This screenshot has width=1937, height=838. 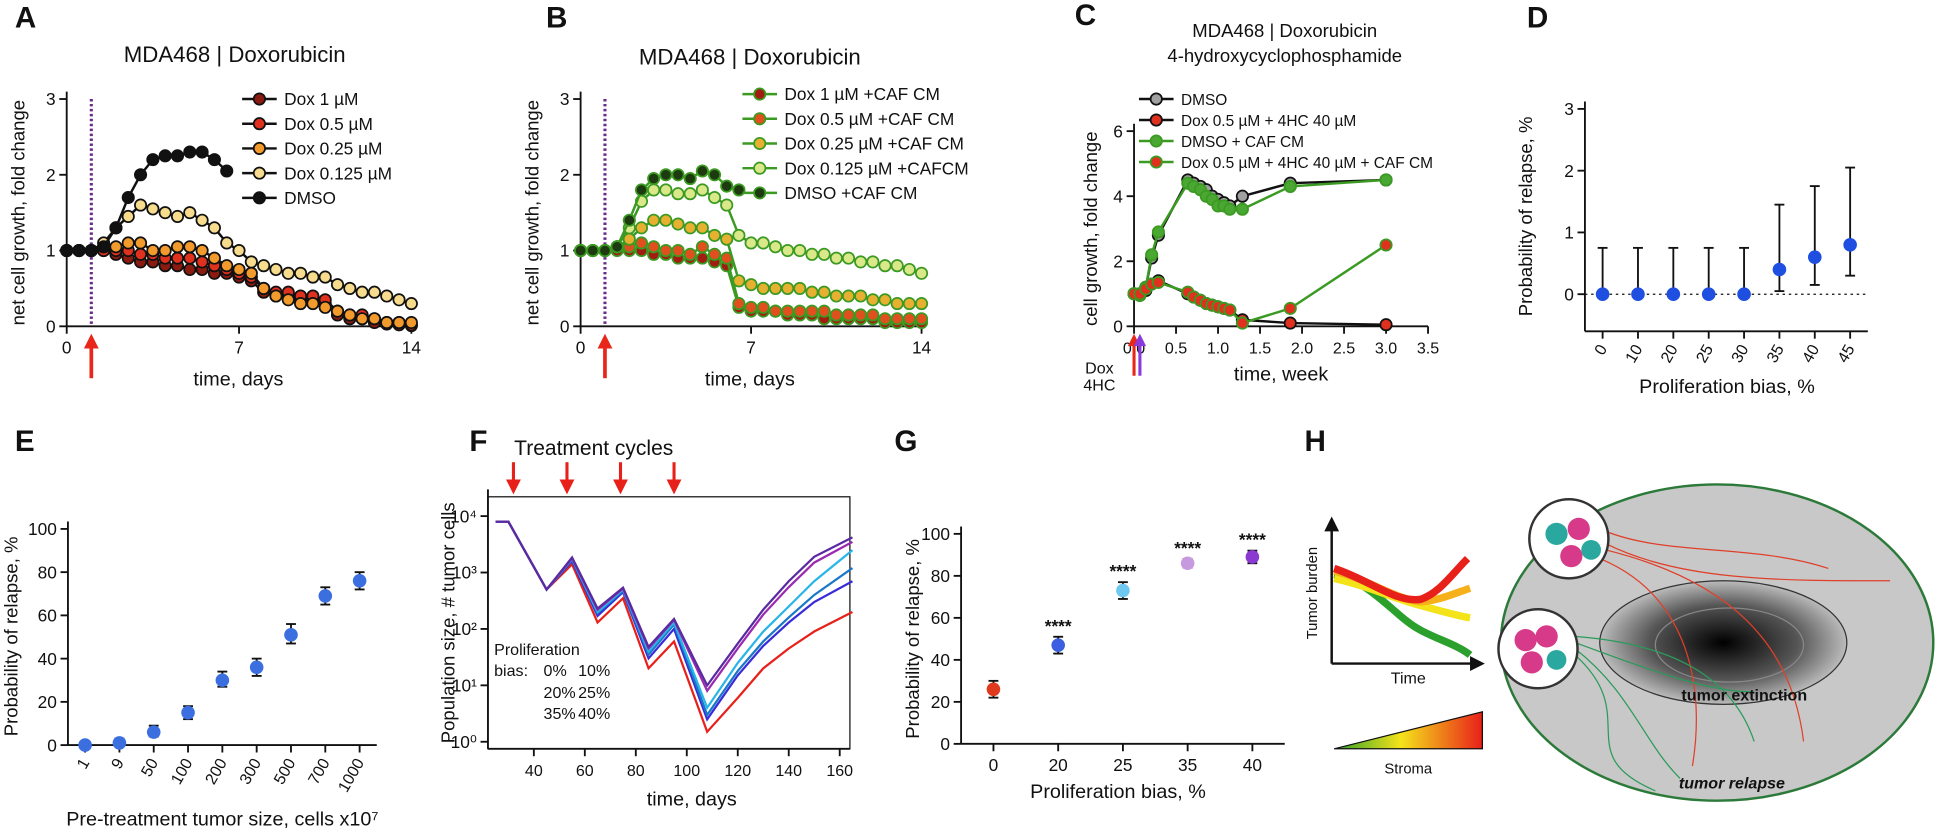 I want to click on y-axis-label: Probability of relapse, %, so click(x=912, y=639).